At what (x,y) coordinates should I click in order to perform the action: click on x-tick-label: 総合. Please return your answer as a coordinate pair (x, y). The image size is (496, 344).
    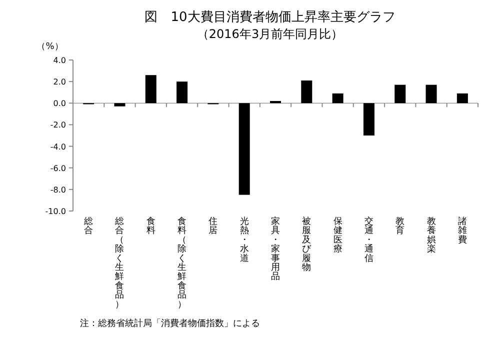
    Looking at the image, I should click on (88, 226).